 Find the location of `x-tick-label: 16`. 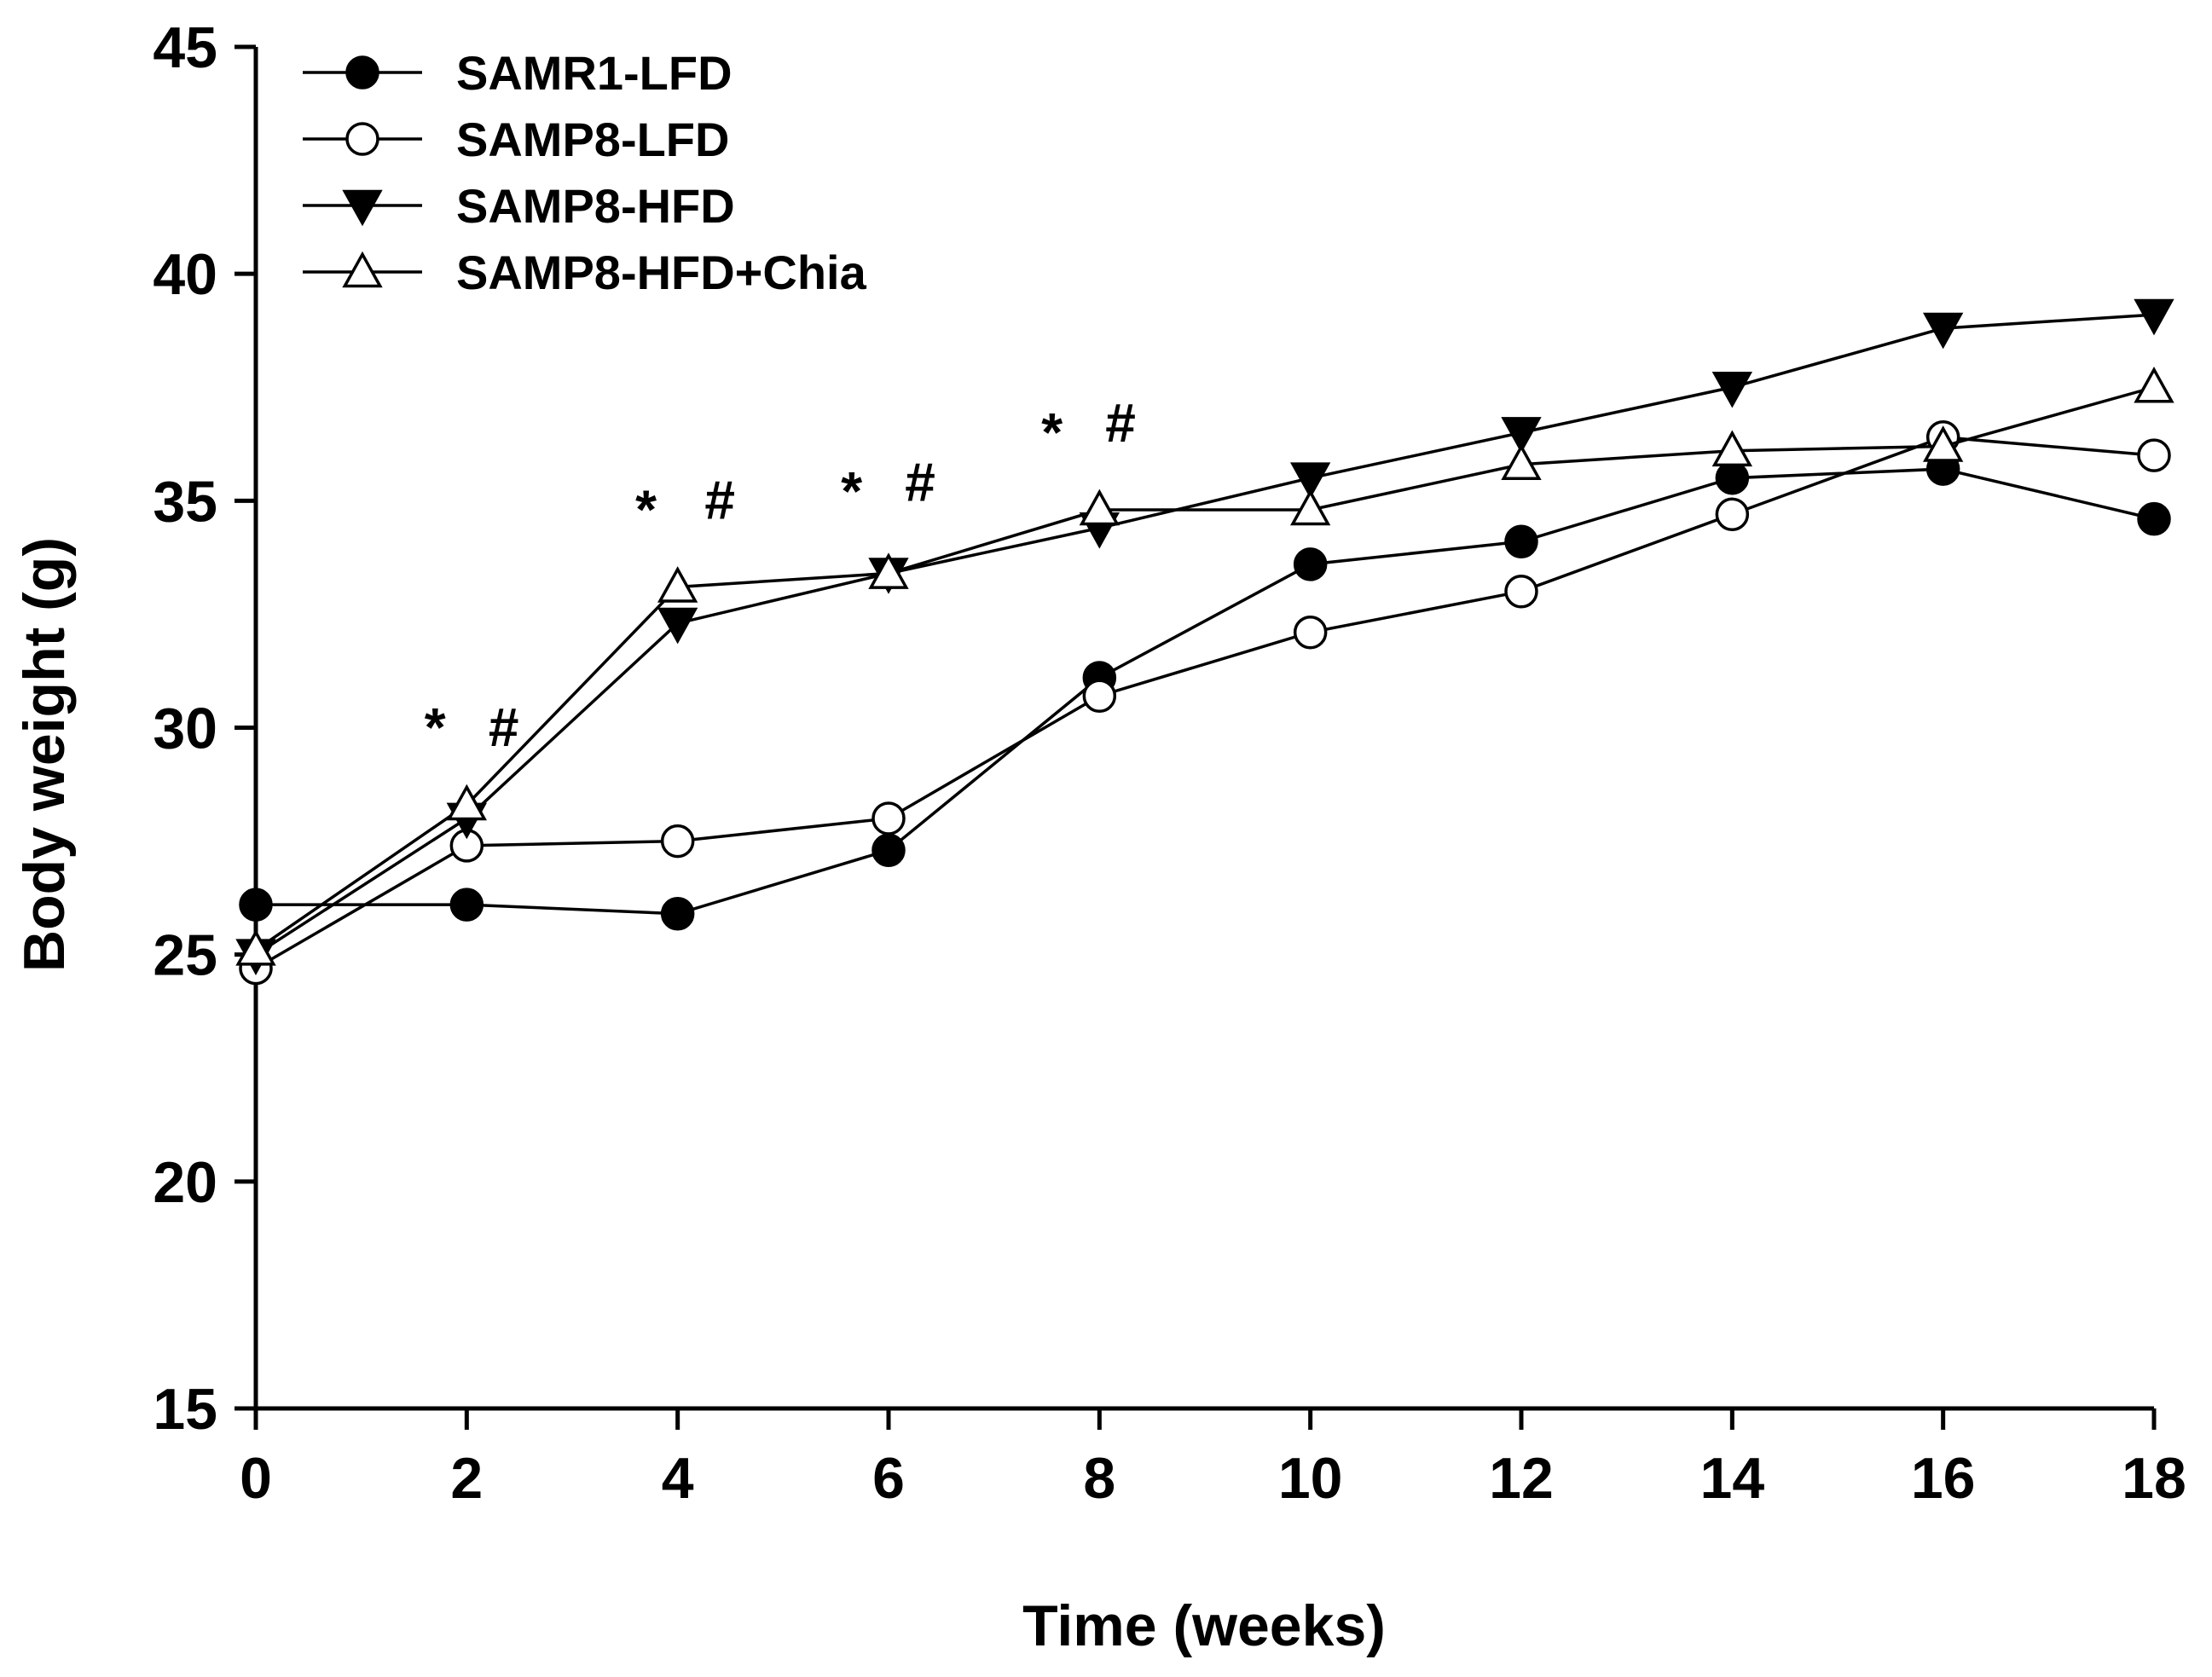

x-tick-label: 16 is located at coordinates (1944, 1478).